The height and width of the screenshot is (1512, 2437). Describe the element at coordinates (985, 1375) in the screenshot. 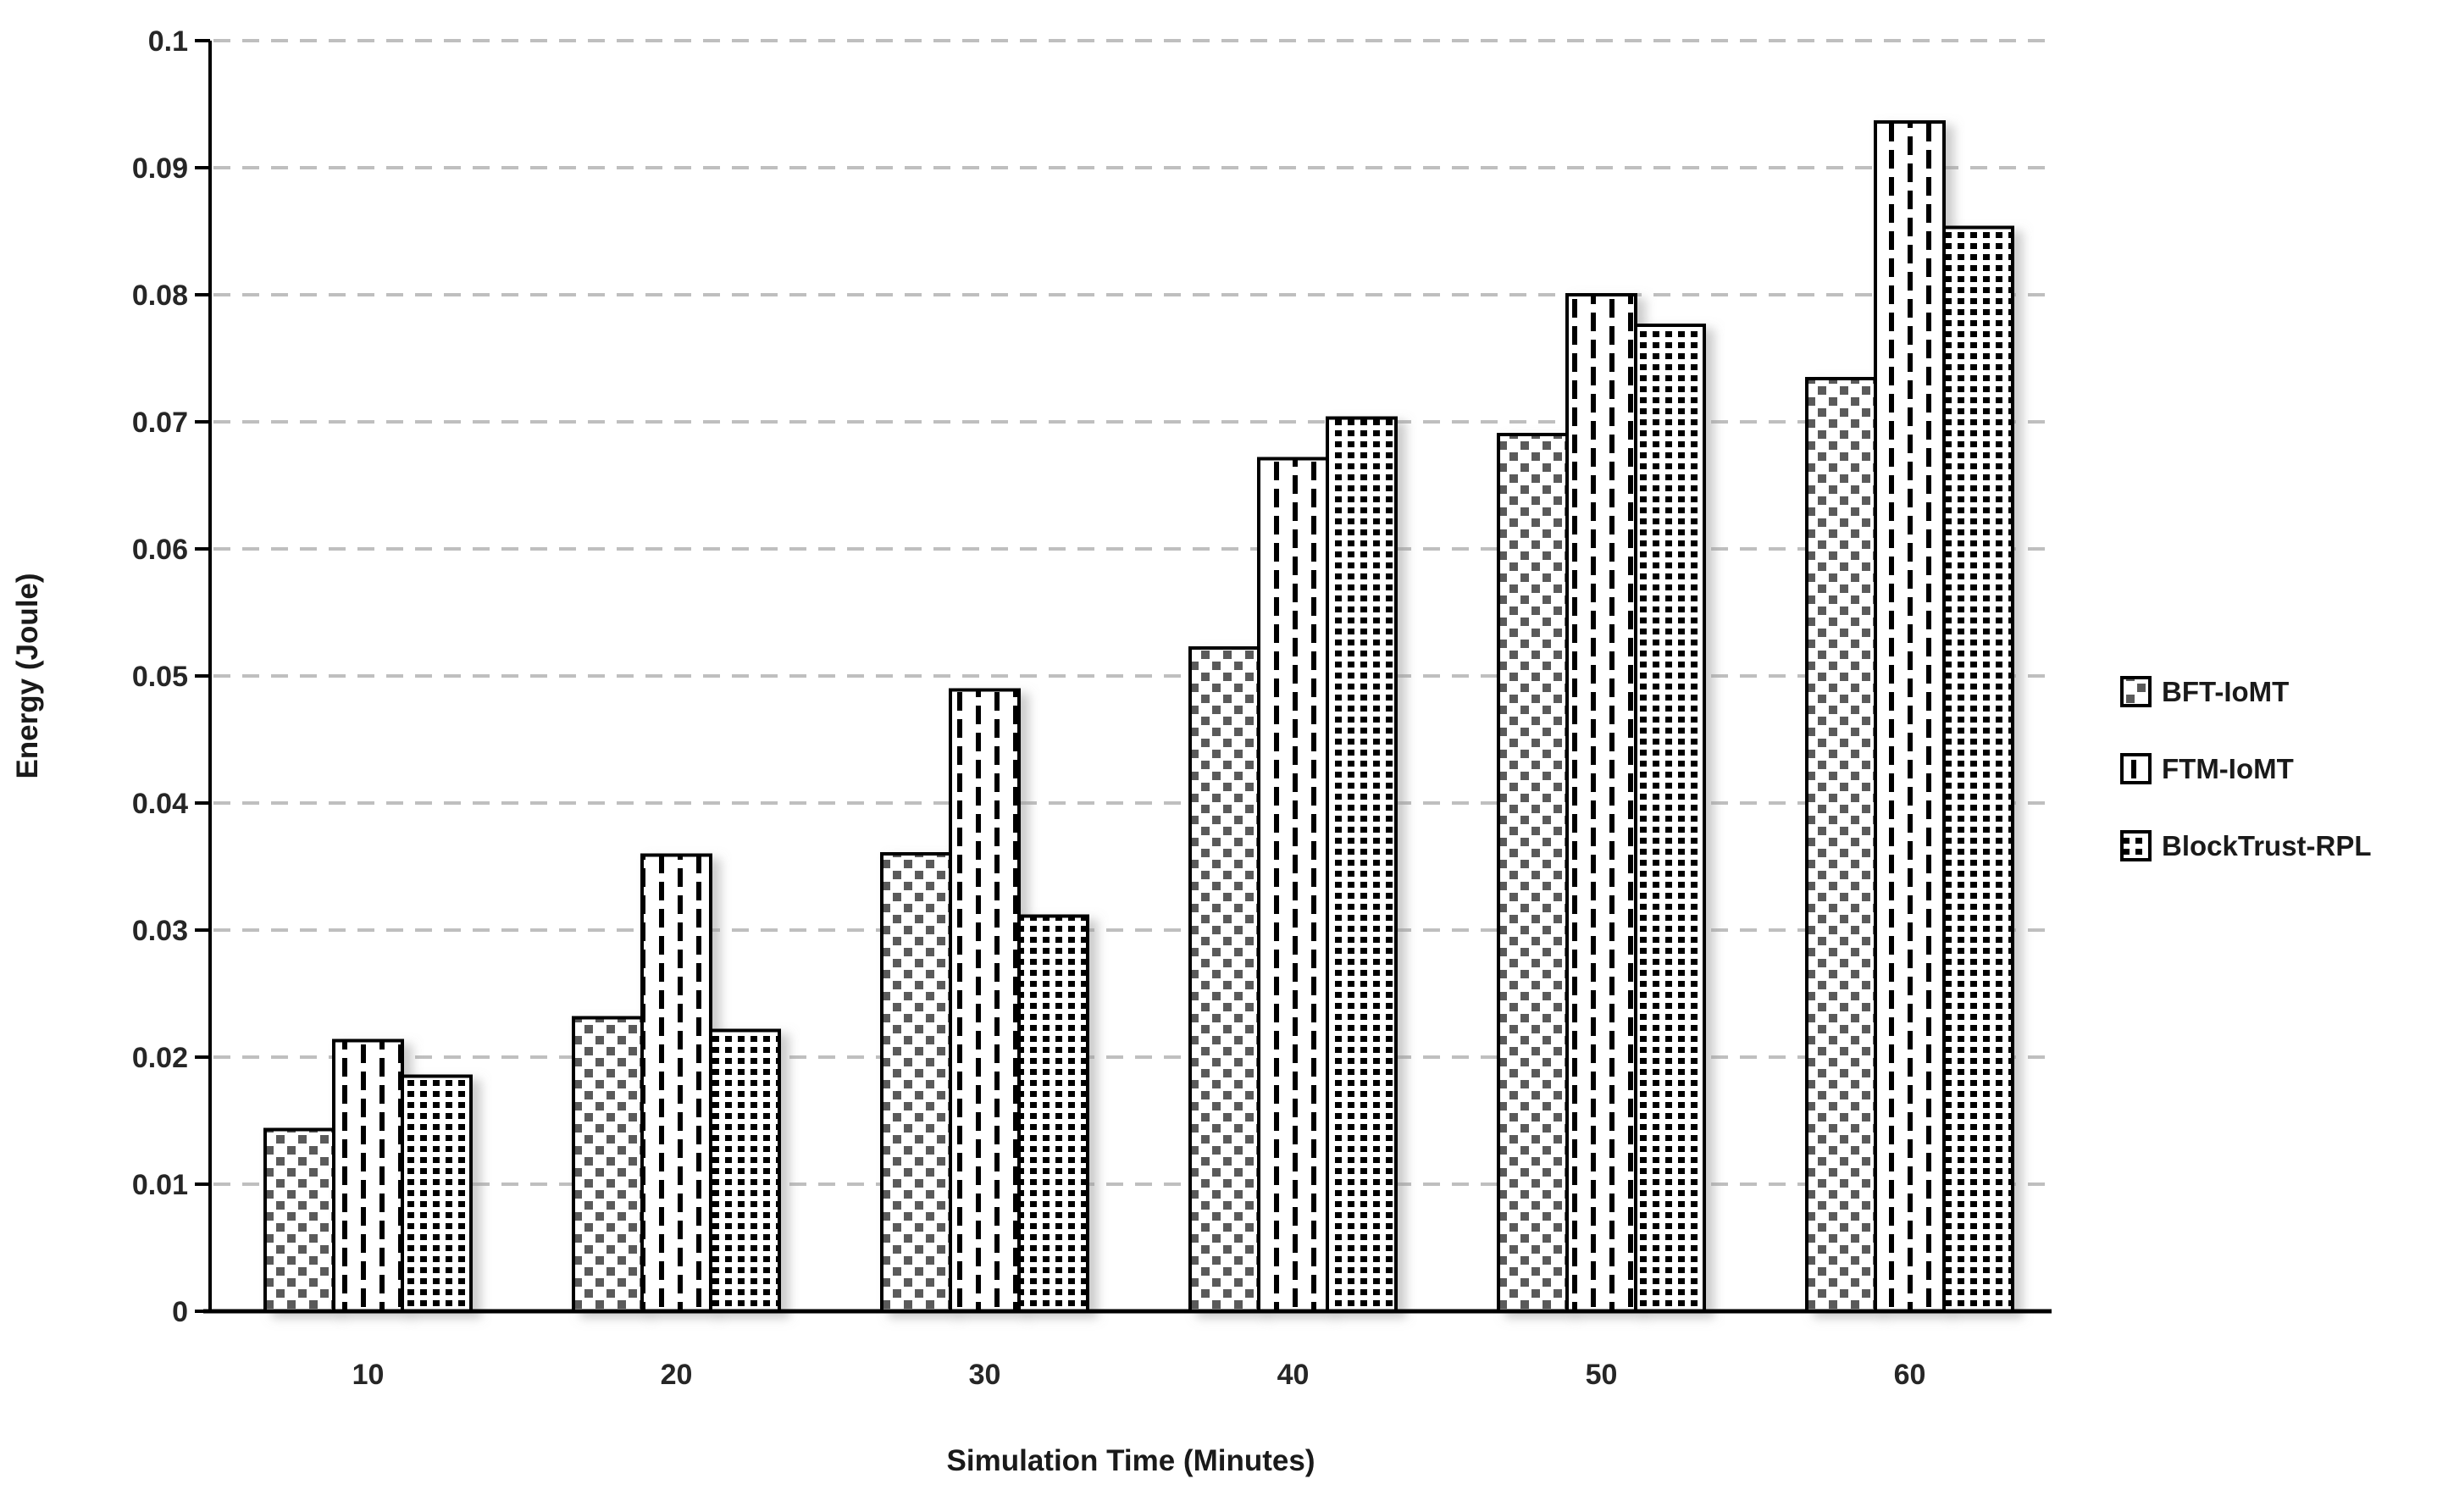

I see `x-tick-label-30: 30` at that location.